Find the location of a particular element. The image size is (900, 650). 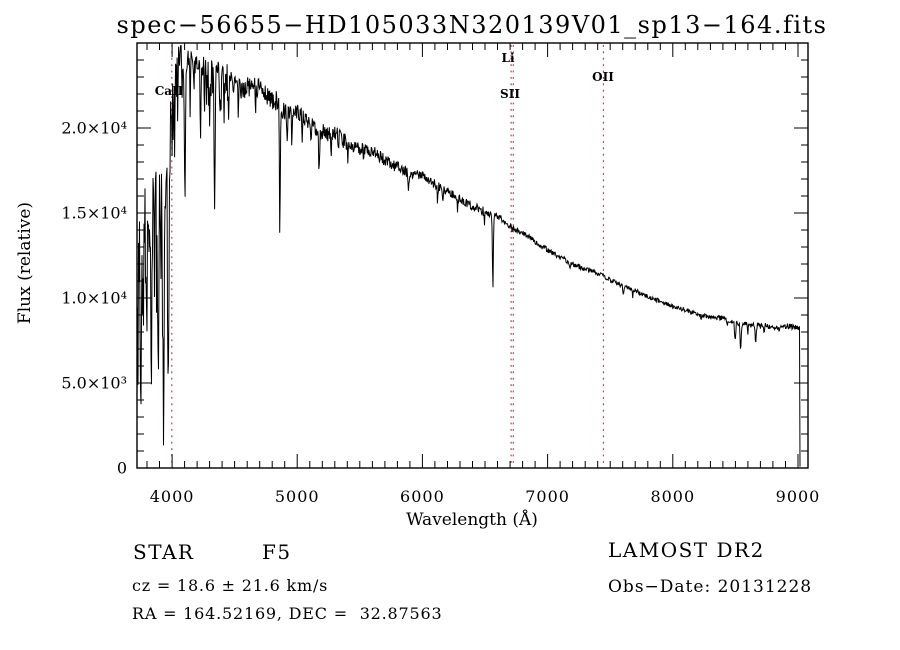

y-tick-label: 0 is located at coordinates (122, 468).